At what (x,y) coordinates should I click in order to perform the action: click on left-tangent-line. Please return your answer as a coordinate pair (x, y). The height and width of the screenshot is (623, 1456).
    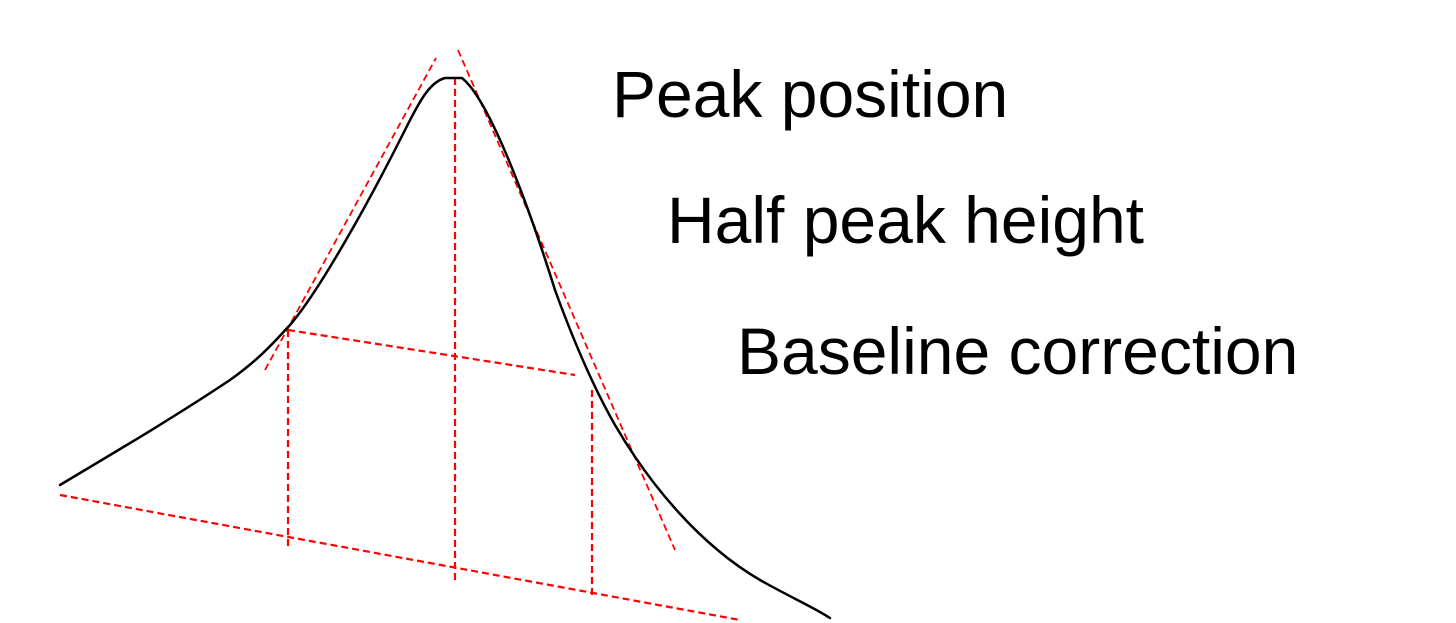
    Looking at the image, I should click on (350, 214).